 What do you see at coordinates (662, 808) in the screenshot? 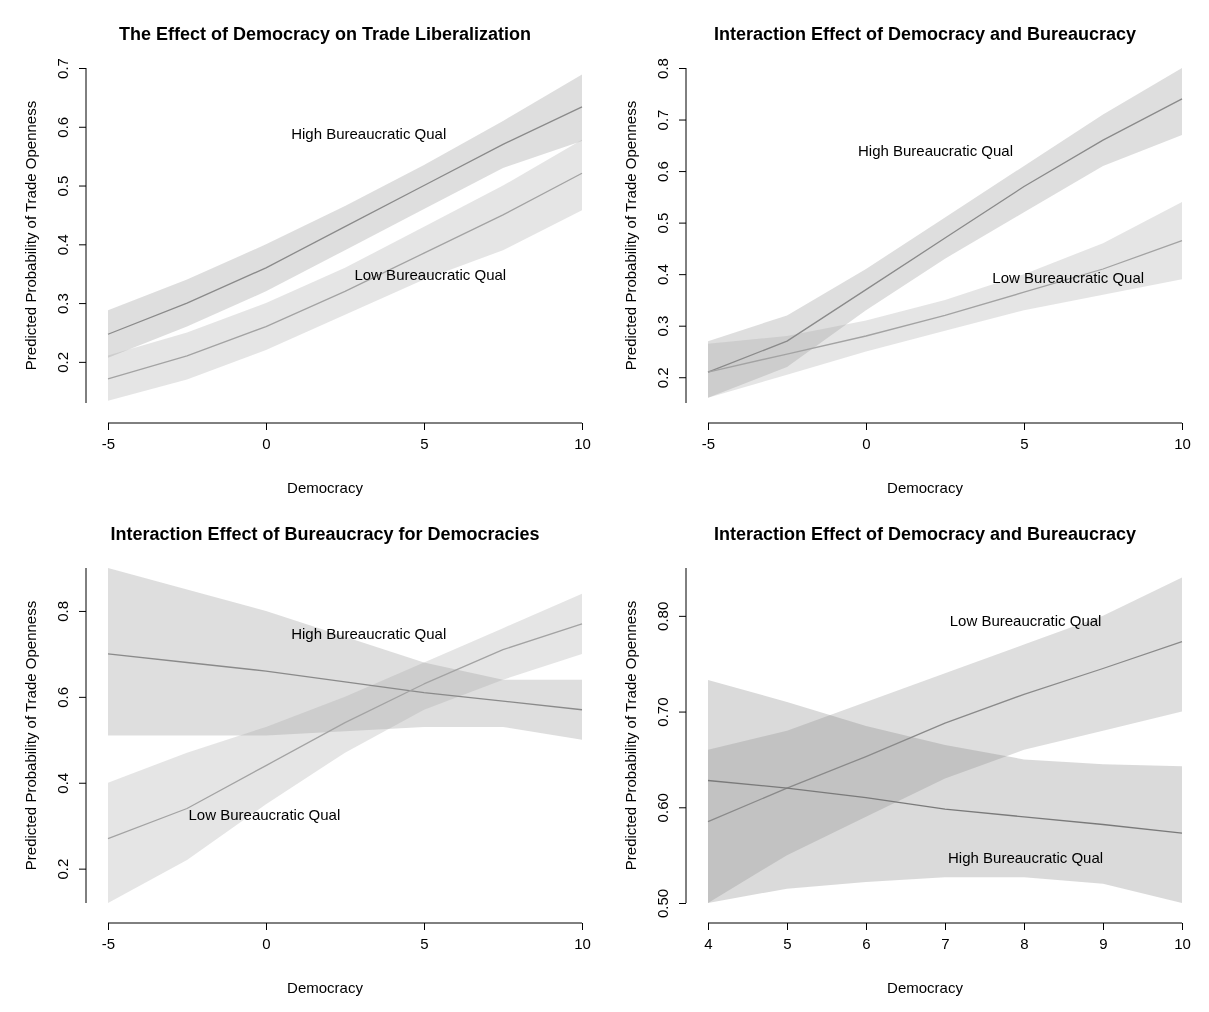
I see `y-tick-label: 0.60` at bounding box center [662, 808].